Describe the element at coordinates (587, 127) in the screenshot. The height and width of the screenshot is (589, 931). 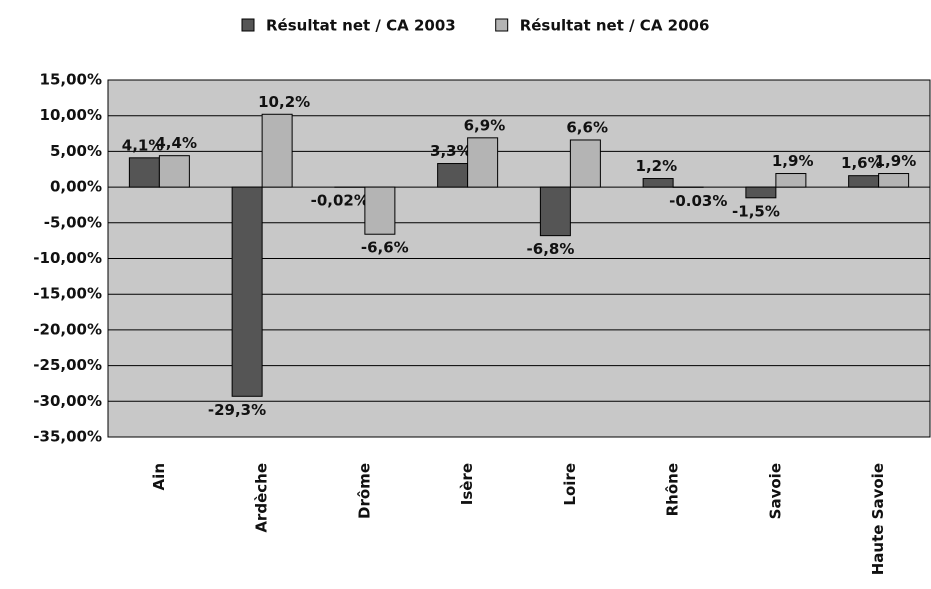
I see `value-label: 6,6%` at that location.